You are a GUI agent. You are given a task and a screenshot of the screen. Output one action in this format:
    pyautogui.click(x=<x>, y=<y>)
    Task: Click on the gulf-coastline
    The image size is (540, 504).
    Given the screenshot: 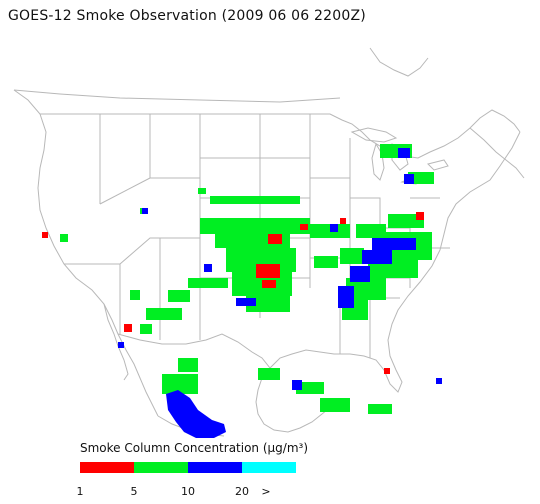 What is the action you would take?
    pyautogui.click(x=320, y=391)
    